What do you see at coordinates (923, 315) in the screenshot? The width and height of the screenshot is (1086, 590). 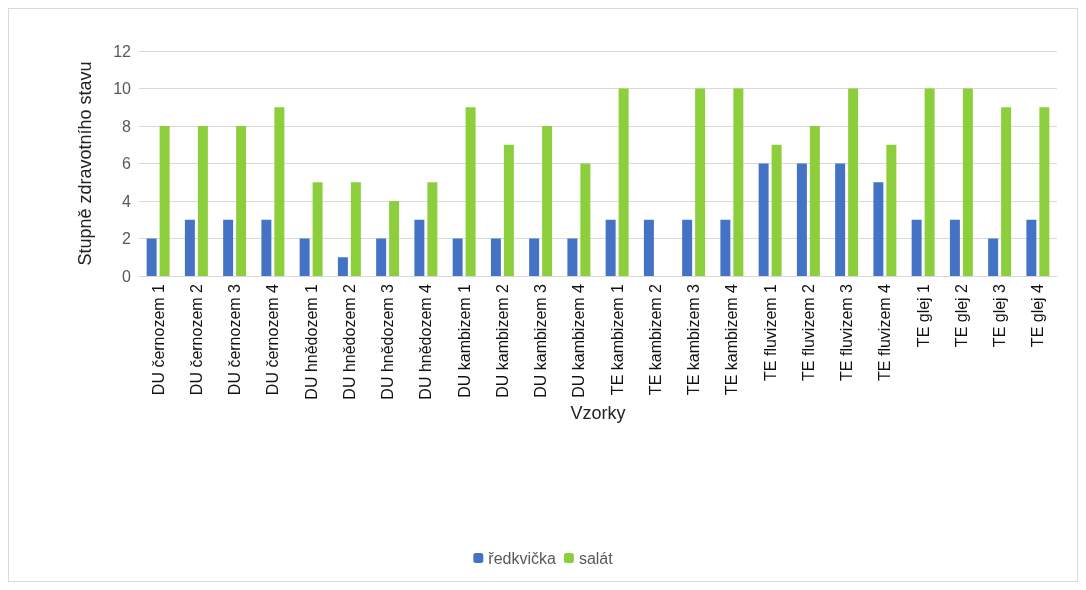 I see `x-tick-label: TE glej 1` at bounding box center [923, 315].